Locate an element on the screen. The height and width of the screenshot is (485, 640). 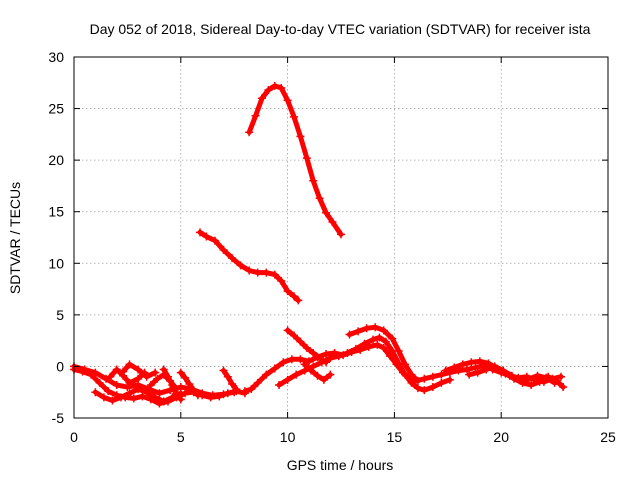
series-arc-i is located at coordinates (230, 380).